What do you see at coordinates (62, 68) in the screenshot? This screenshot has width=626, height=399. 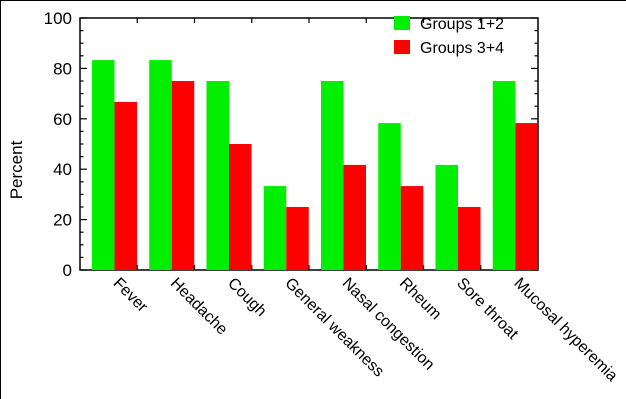 I see `y-tick-label: 80` at bounding box center [62, 68].